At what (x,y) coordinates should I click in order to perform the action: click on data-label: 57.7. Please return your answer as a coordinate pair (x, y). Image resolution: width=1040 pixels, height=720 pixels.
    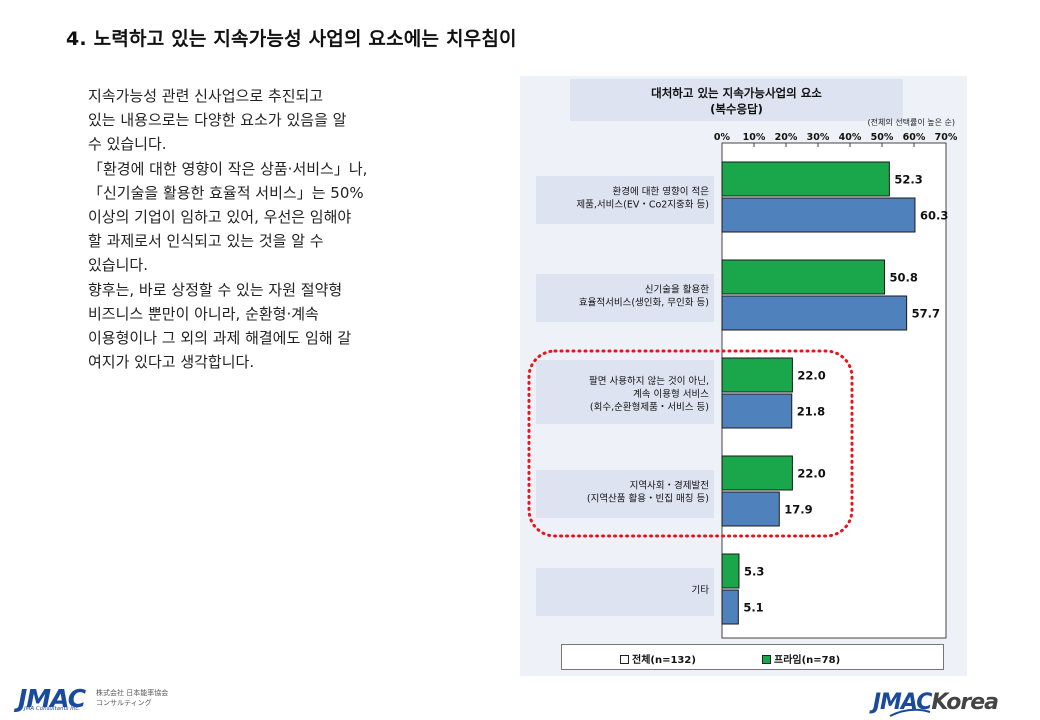
    Looking at the image, I should click on (926, 314).